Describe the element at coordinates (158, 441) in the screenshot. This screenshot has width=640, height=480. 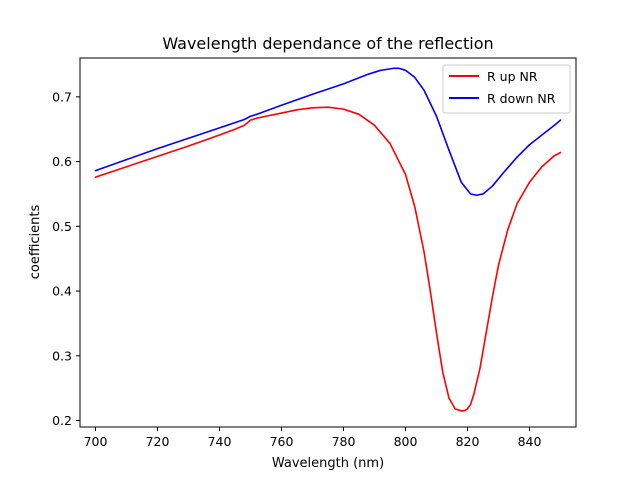
I see `x-tick-label: 720` at that location.